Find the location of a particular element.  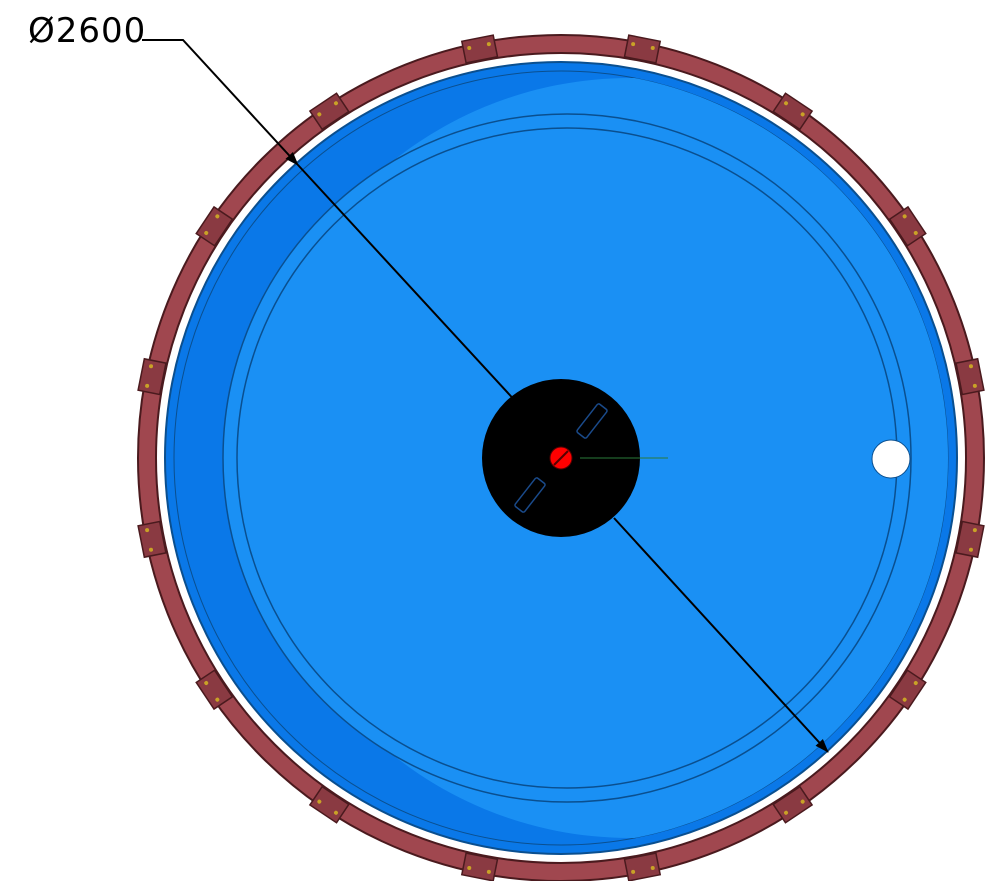

diameter-symbol: Ø is located at coordinates (42, 31).